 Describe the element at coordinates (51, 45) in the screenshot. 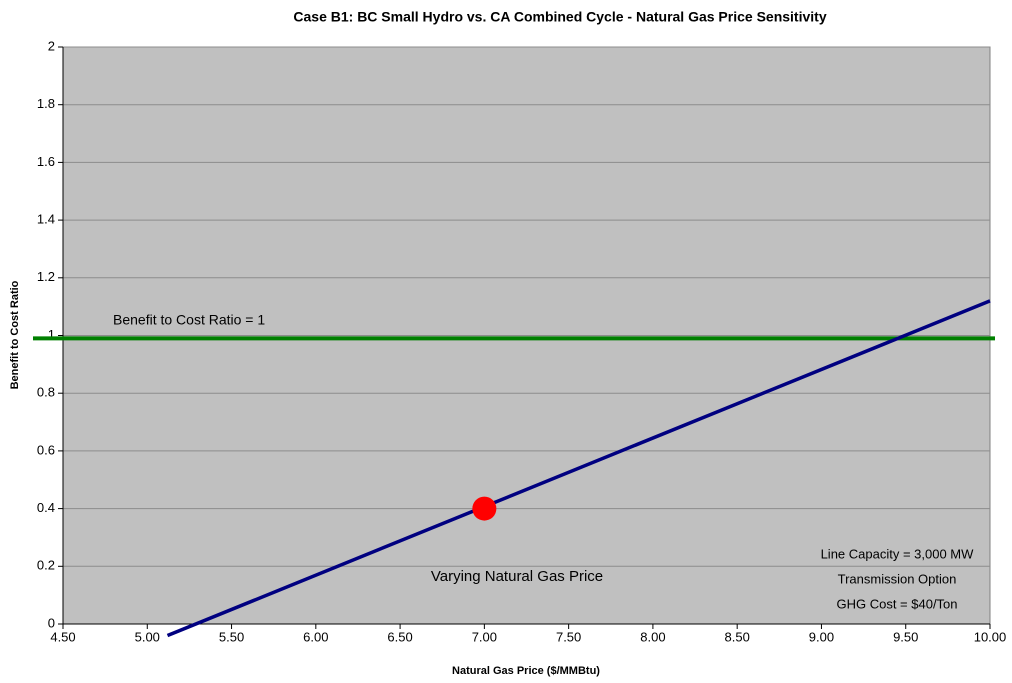

I see `y-tick-label: 2` at that location.